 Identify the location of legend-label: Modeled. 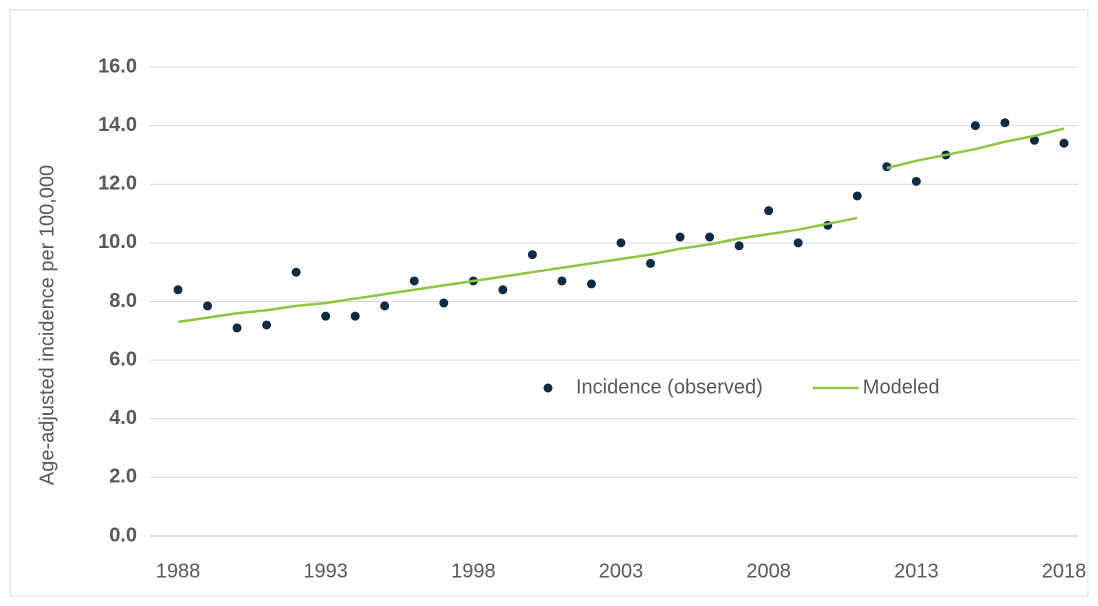
(901, 387).